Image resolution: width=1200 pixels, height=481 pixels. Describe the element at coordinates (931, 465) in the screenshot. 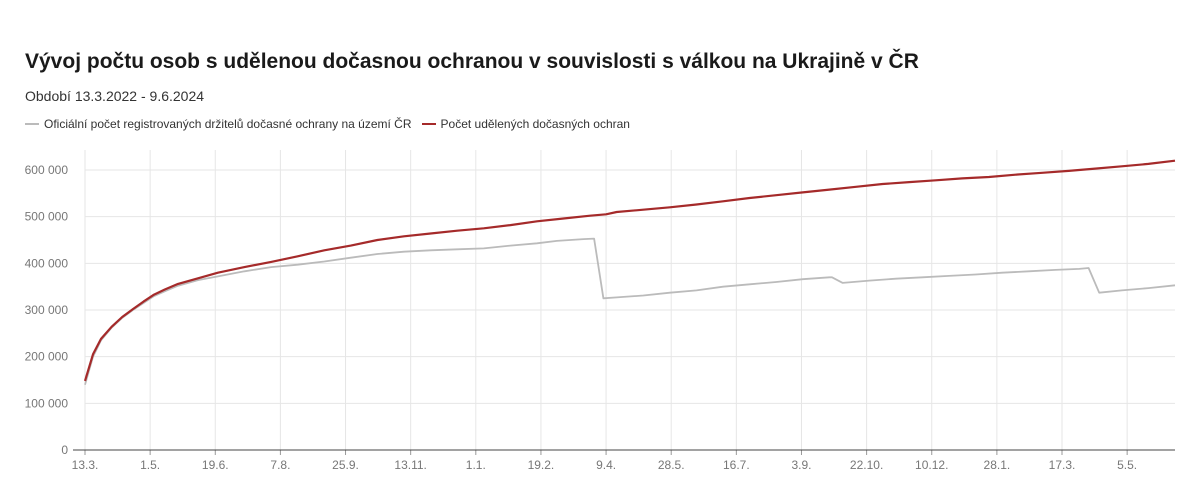

I see `x-tick-label: 10.12.` at that location.